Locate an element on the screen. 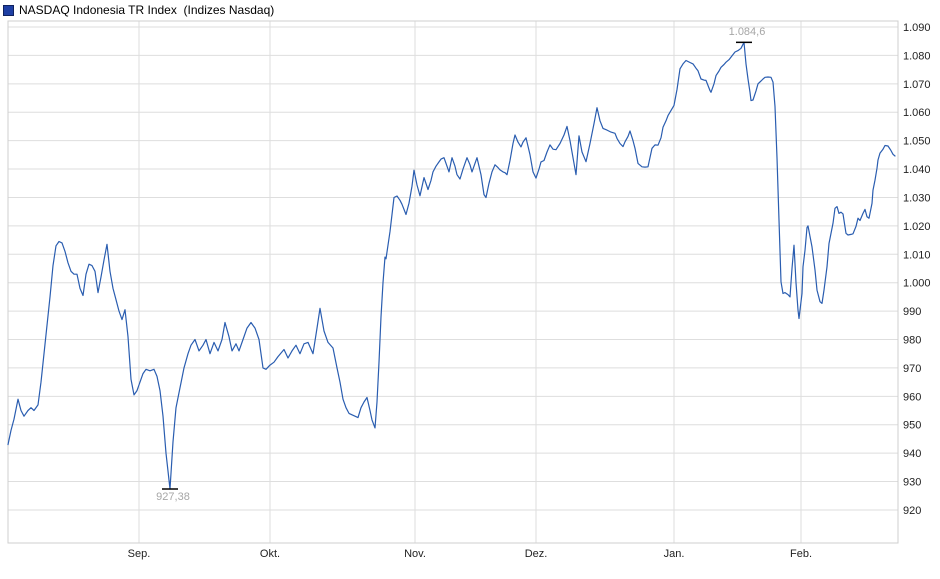  x-axis-month-label: Nov. is located at coordinates (415, 554).